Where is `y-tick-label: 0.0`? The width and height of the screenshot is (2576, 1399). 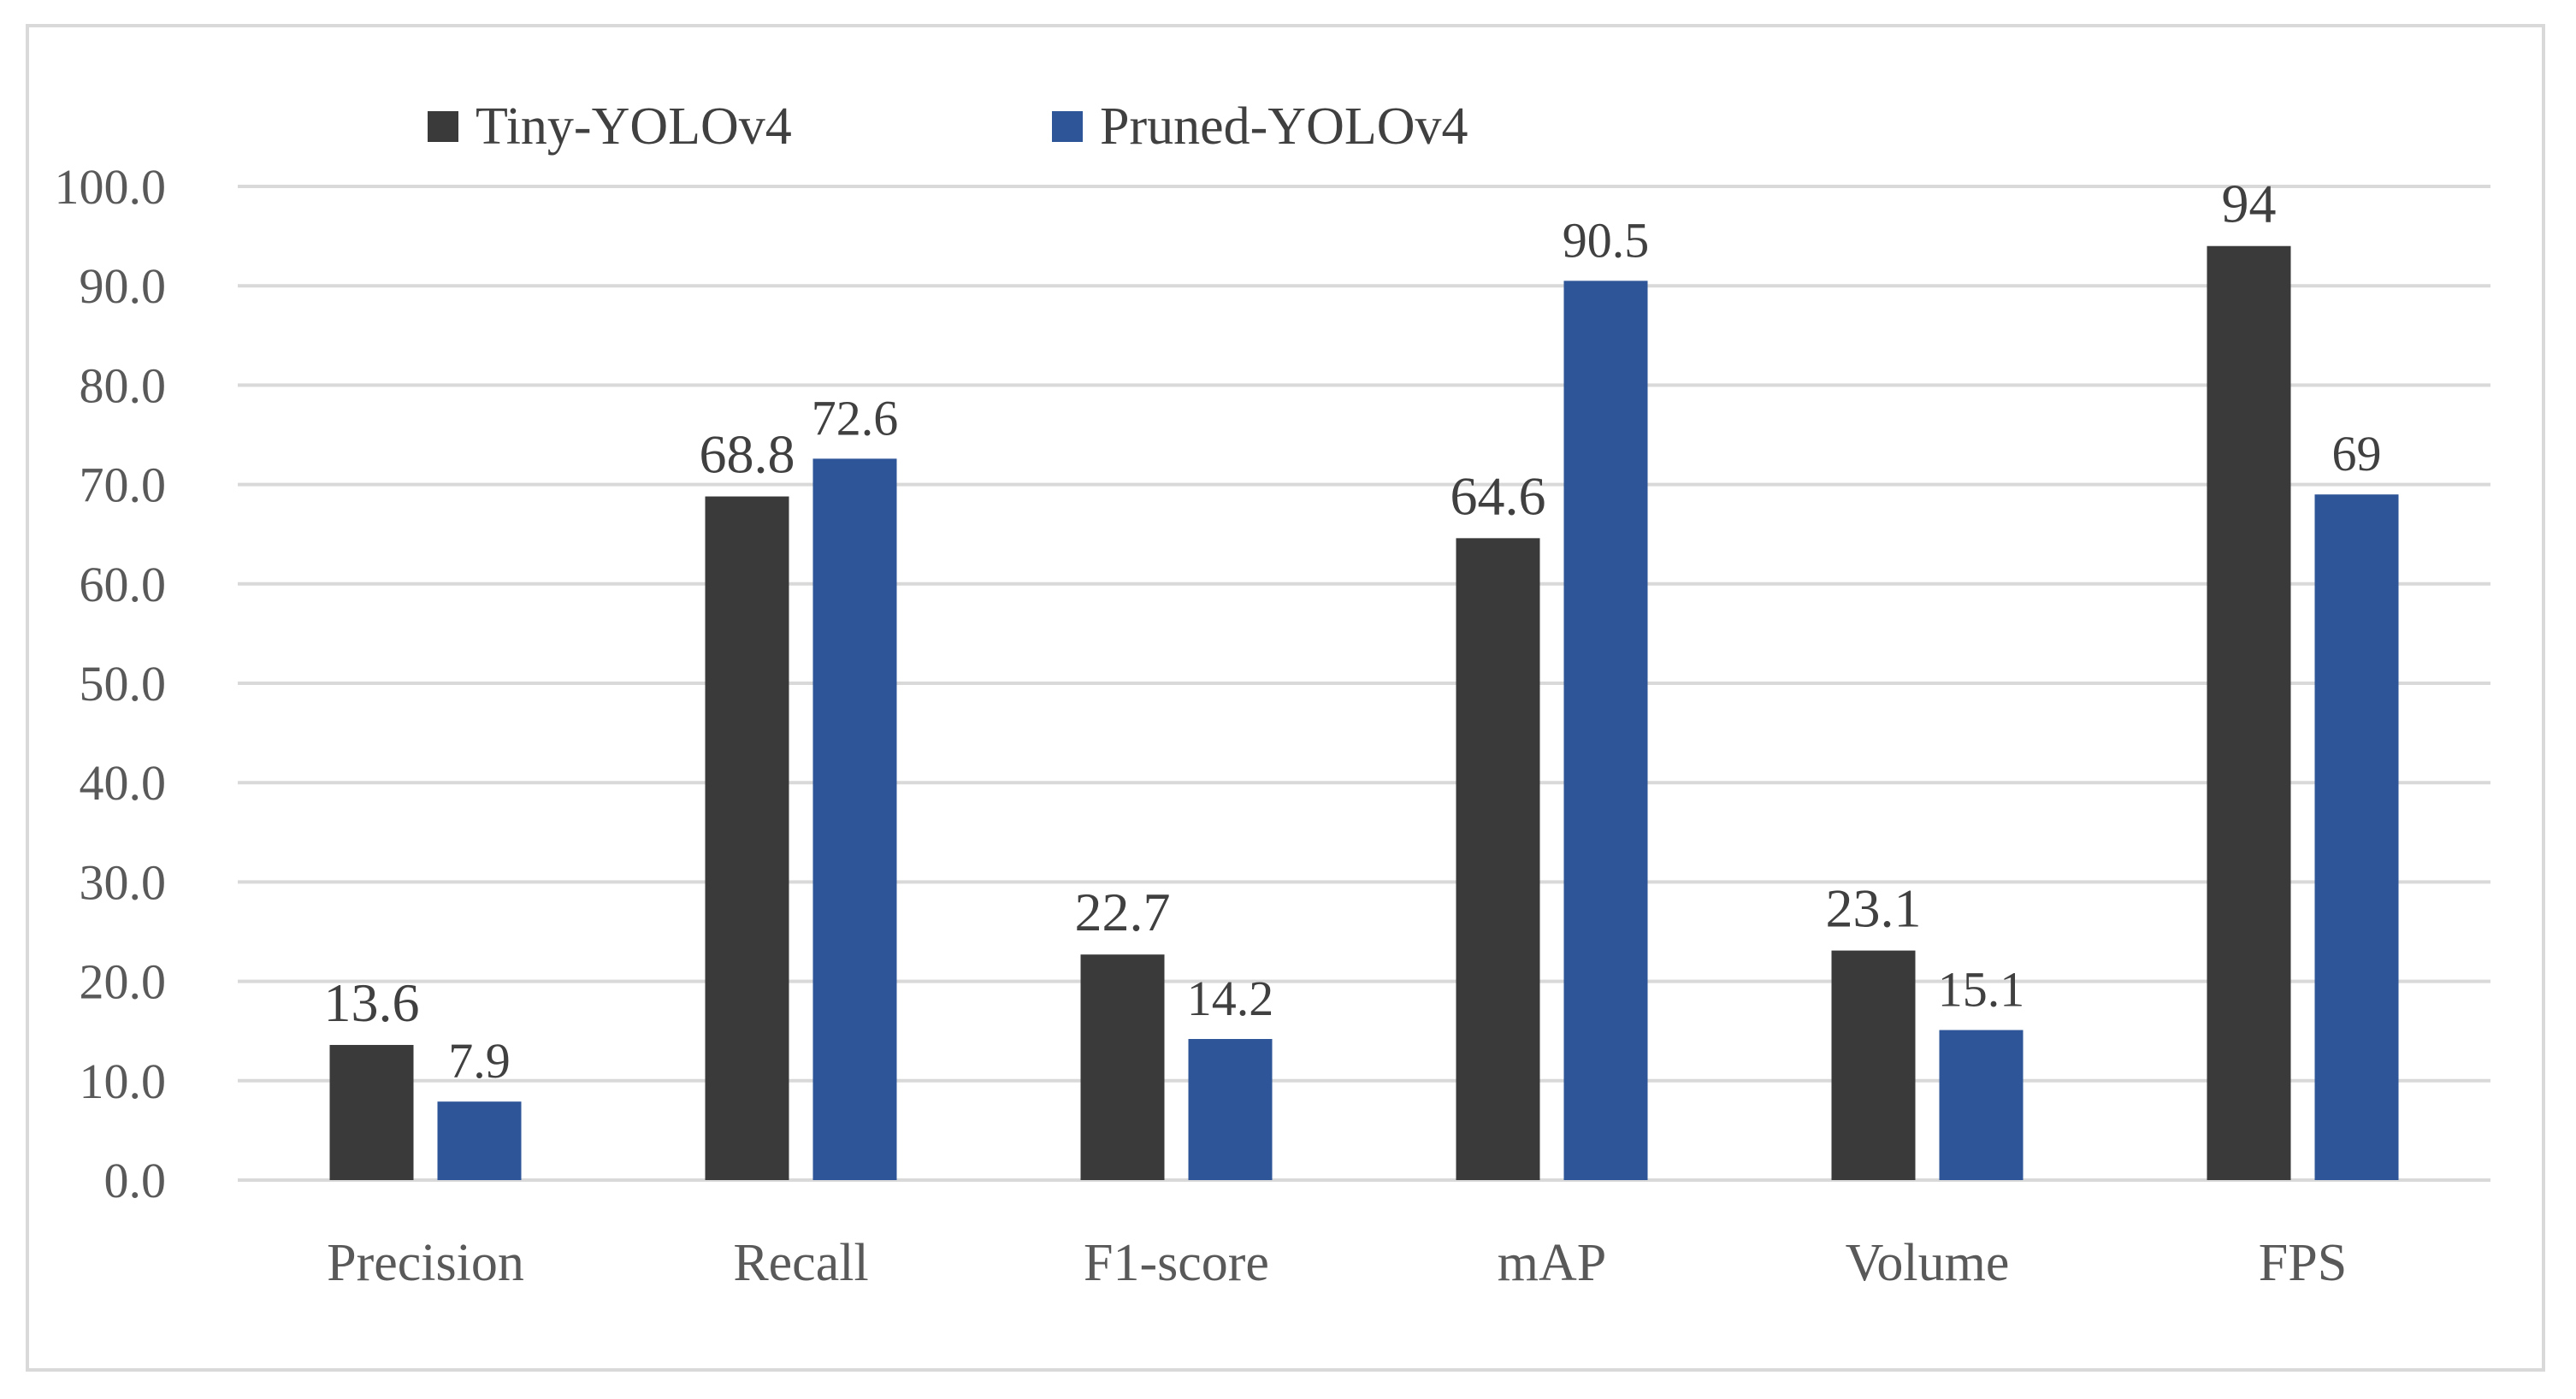
y-tick-label: 0.0 is located at coordinates (135, 1180).